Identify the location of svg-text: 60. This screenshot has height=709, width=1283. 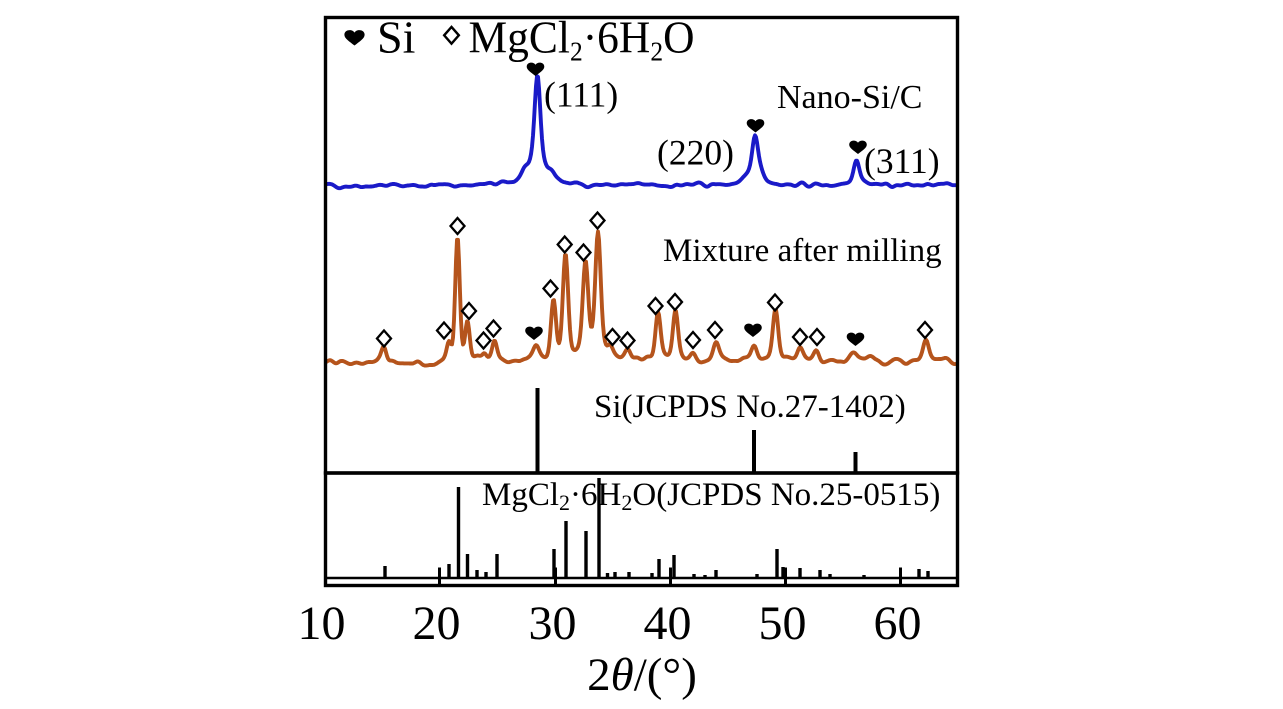
(898, 623).